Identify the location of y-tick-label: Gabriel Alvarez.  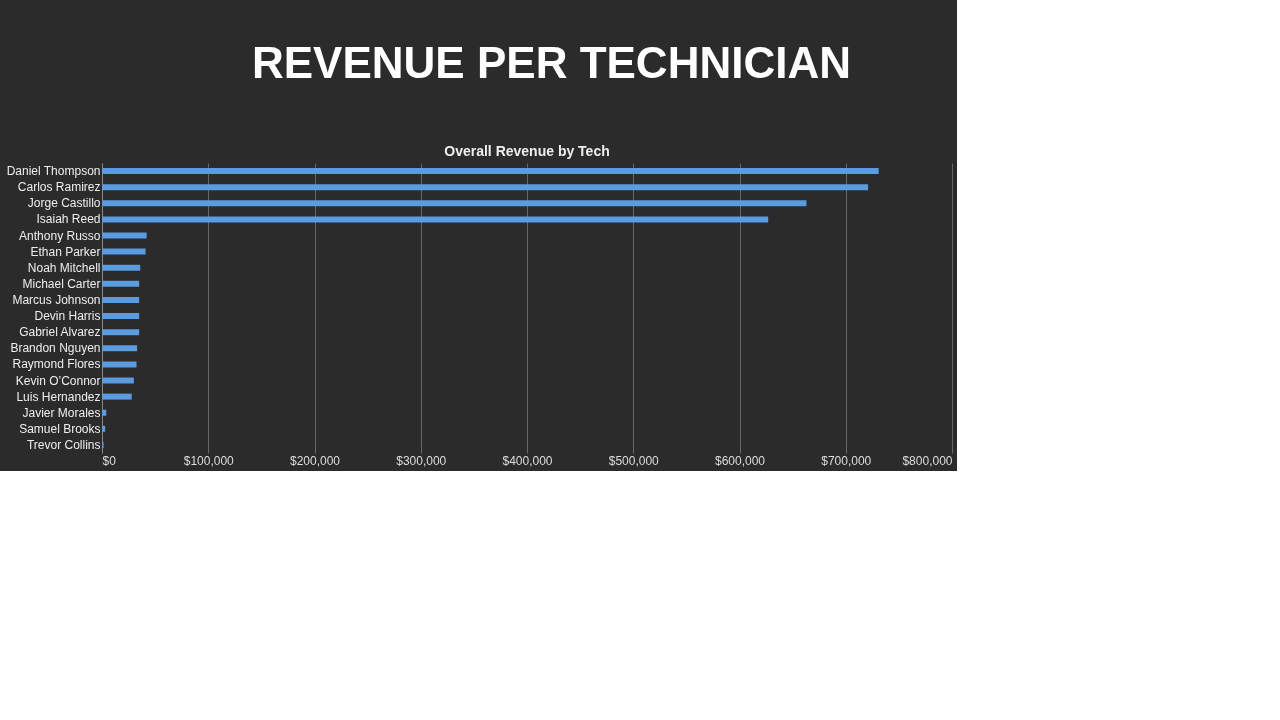
(60, 332).